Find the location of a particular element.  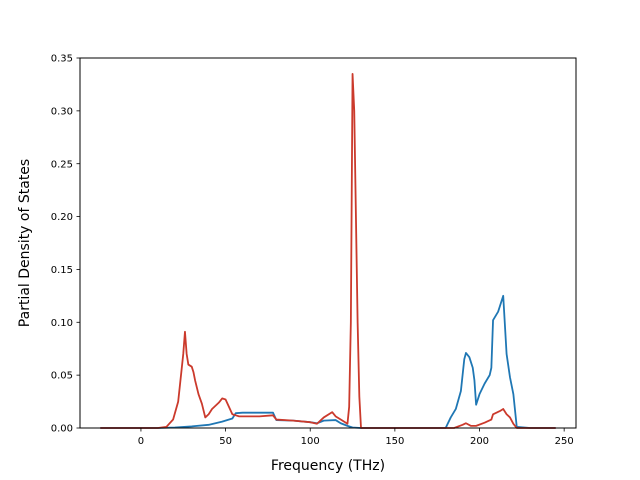

y-tick-label: 0.00 is located at coordinates (62, 429).